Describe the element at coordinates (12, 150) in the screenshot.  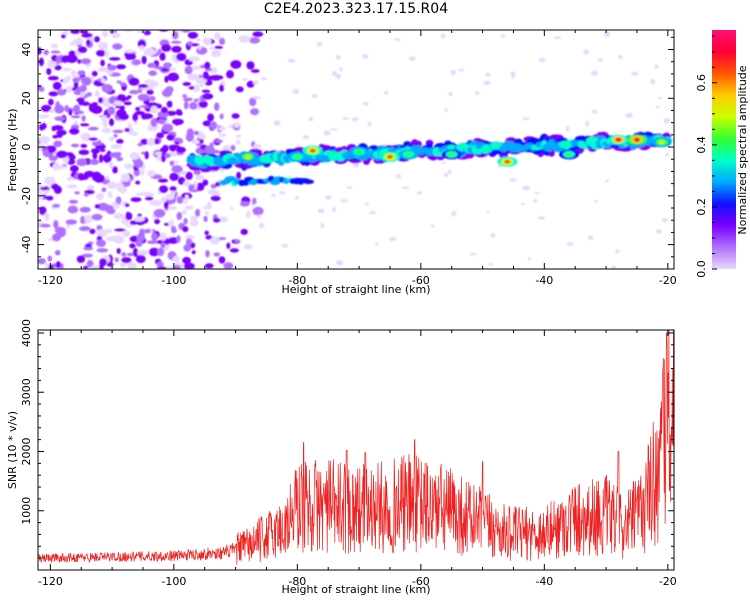
I see `spectrogram-y-label: Frequency (Hz)` at that location.